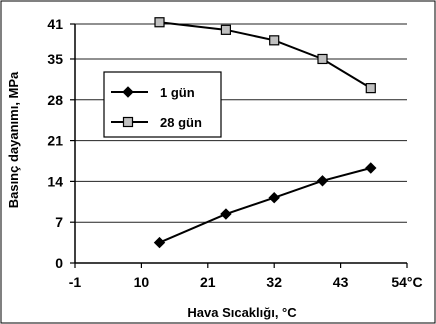 This screenshot has width=436, height=324. I want to click on x-tick-label-2: 21, so click(208, 282).